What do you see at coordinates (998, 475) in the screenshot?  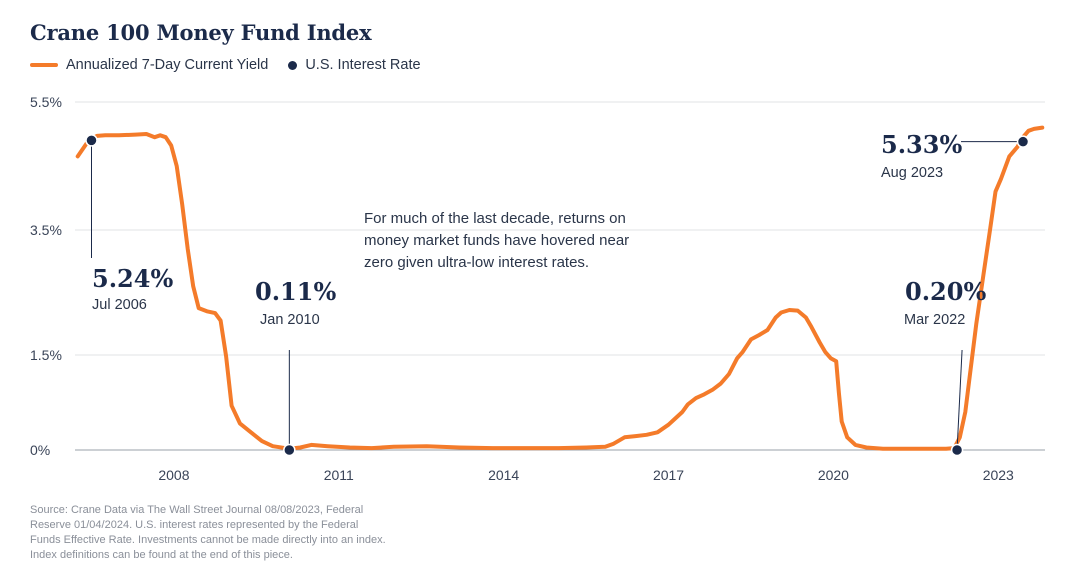 I see `x-tick-label: 2023` at bounding box center [998, 475].